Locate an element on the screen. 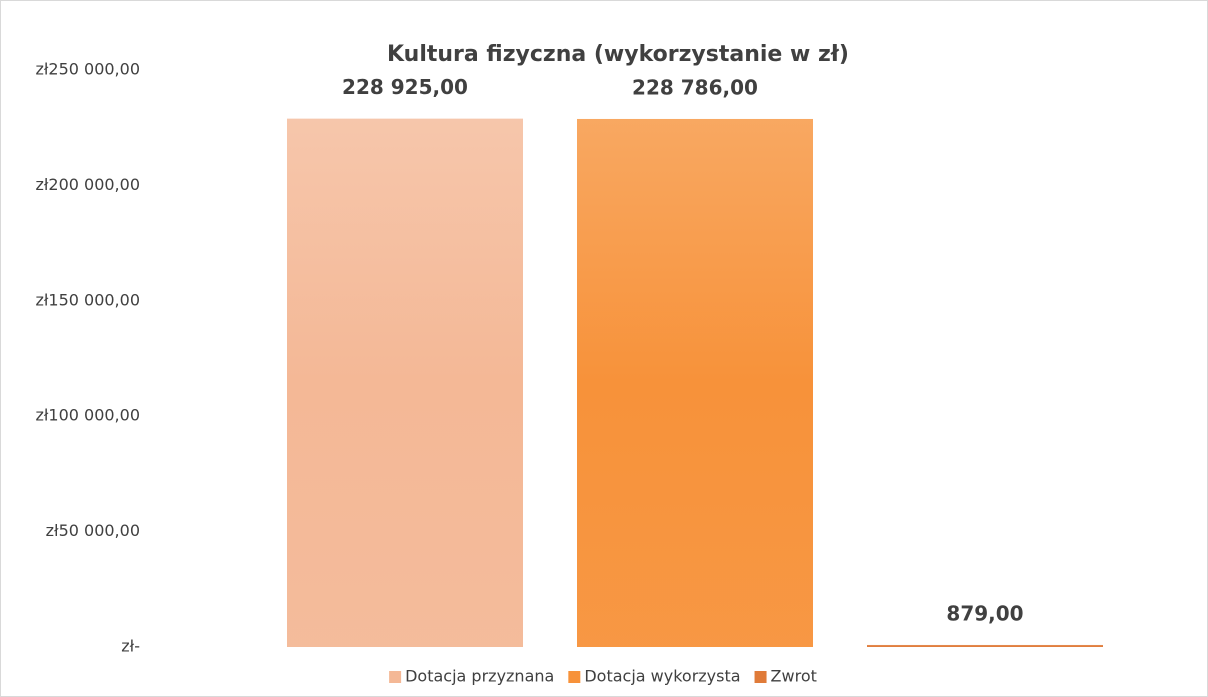 This screenshot has height=697, width=1208. y-tick-label: zł- is located at coordinates (130, 646).